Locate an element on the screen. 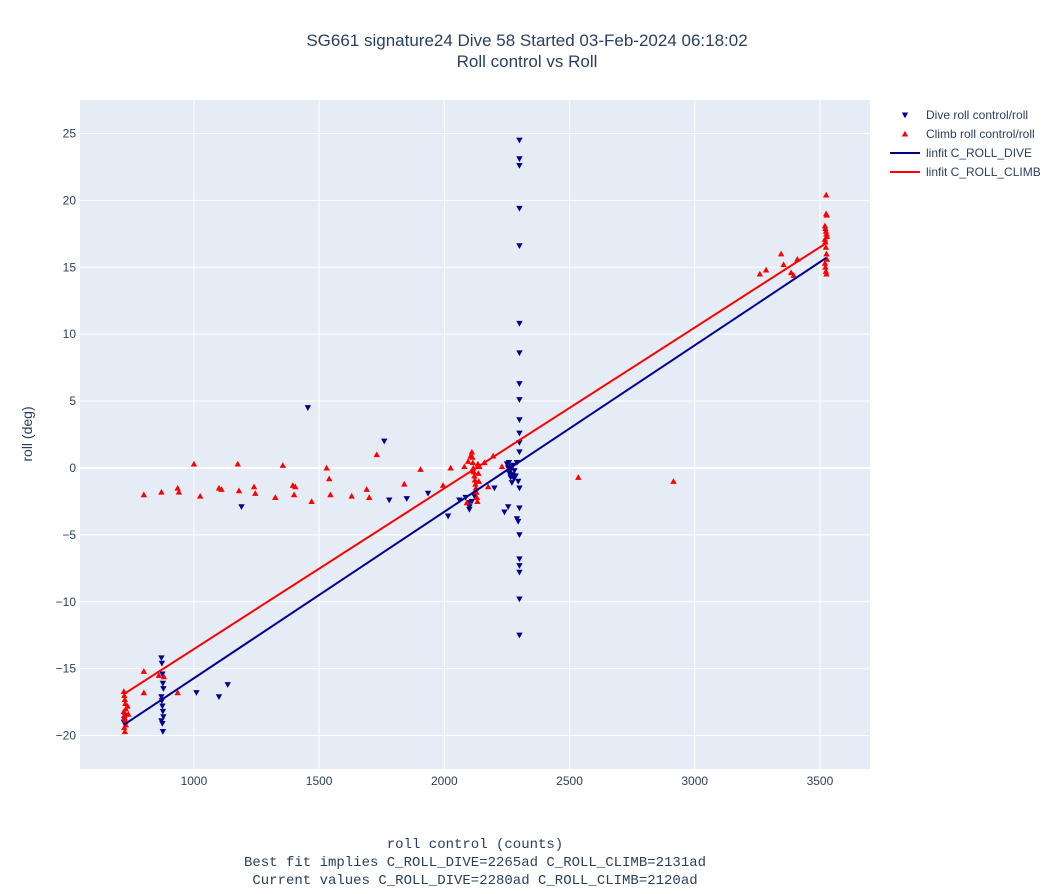  y-tick-label: 0 is located at coordinates (72, 468).